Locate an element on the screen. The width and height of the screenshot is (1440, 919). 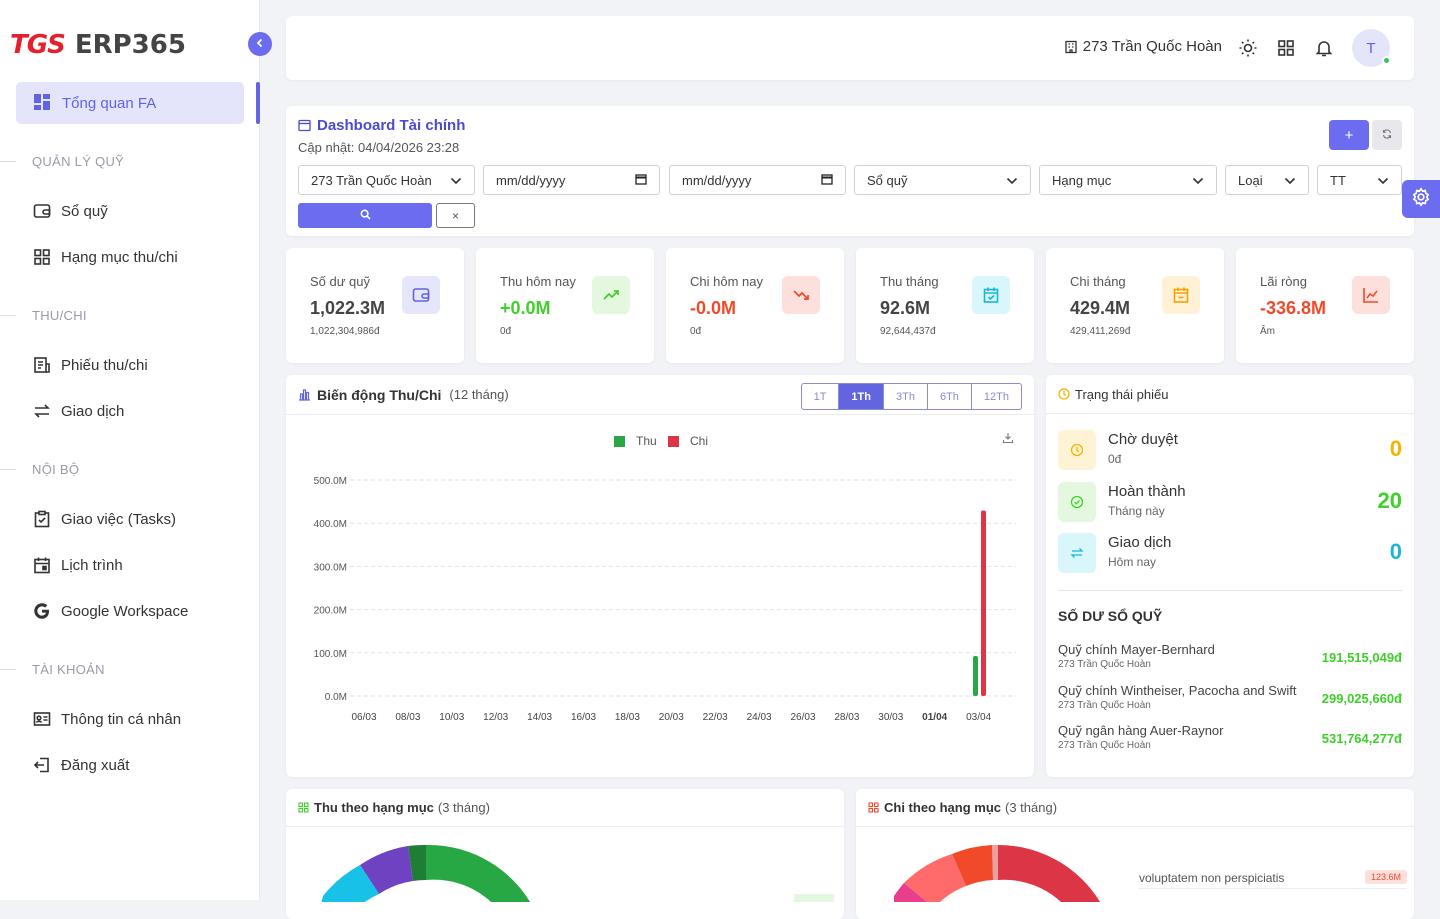
category-select: Hạng mục is located at coordinates (1128, 180).